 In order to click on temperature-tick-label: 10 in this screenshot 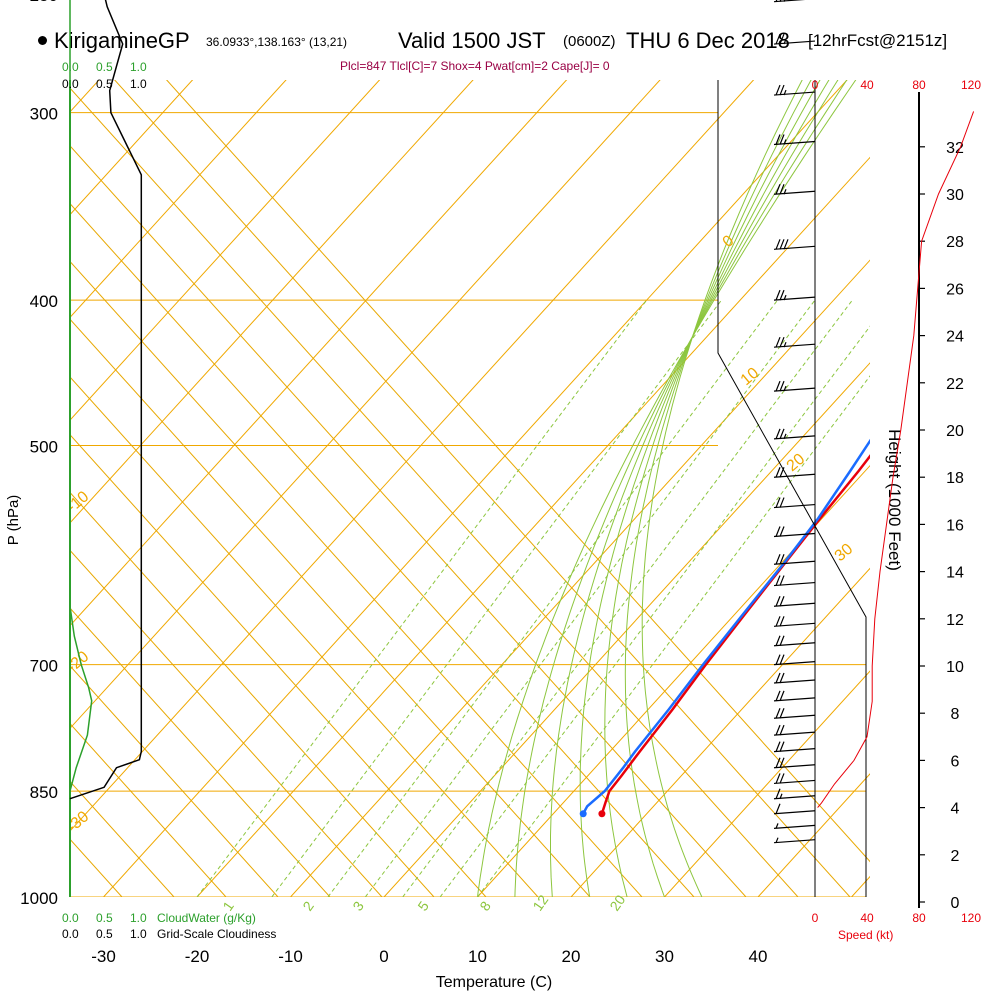, I will do `click(477, 956)`.